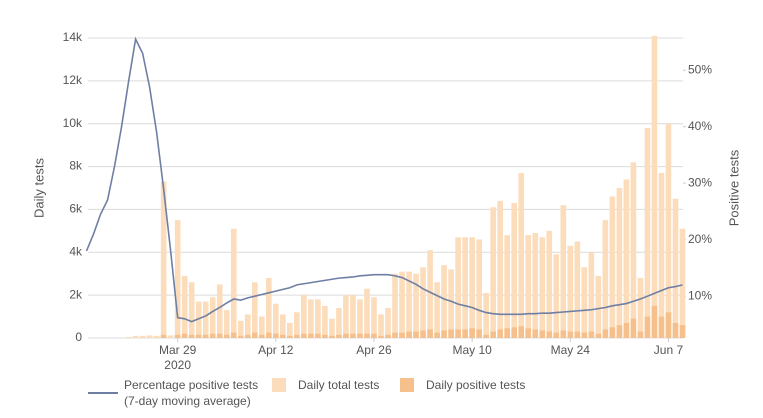  Describe the element at coordinates (374, 350) in the screenshot. I see `x-tick-label: Apr 26` at that location.